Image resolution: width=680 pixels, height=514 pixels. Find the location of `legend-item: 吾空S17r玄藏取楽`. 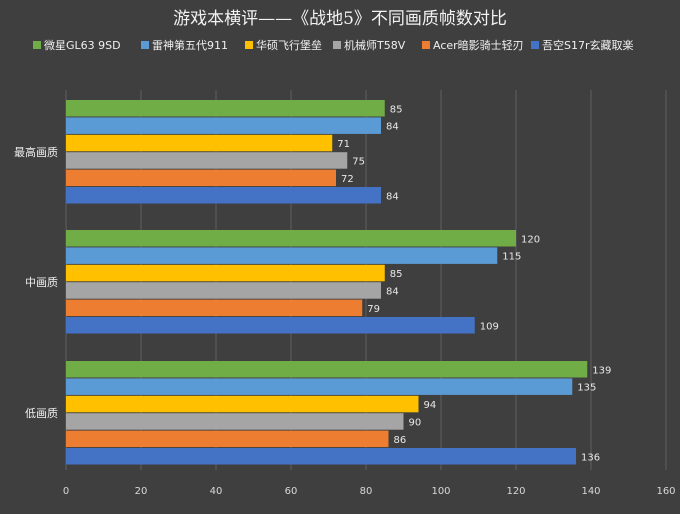

legend-item: 吾空S17r玄藏取楽 is located at coordinates (582, 45).